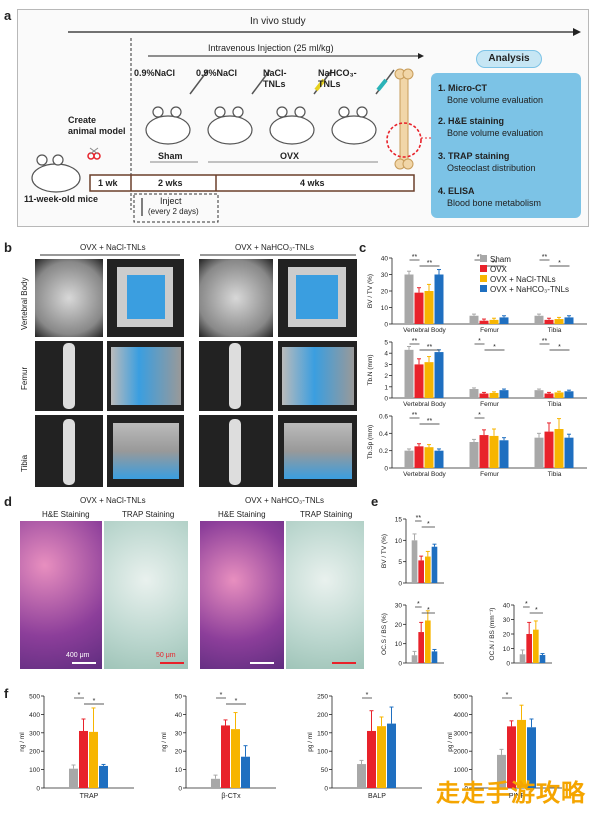 The height and width of the screenshot is (814, 594). Describe the element at coordinates (34, 770) in the screenshot. I see `y-tick-label: 100` at that location.